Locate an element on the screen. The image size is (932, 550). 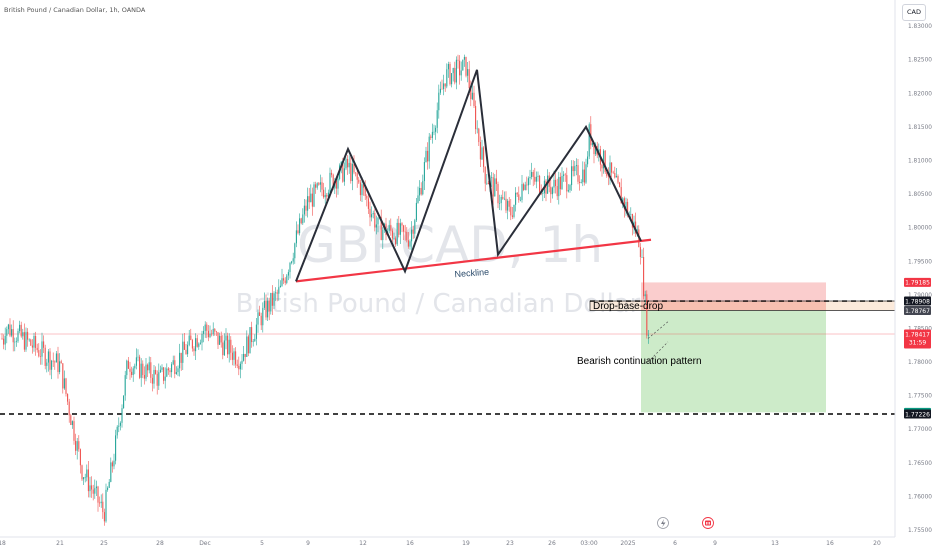
neckline is located at coordinates (473, 260).